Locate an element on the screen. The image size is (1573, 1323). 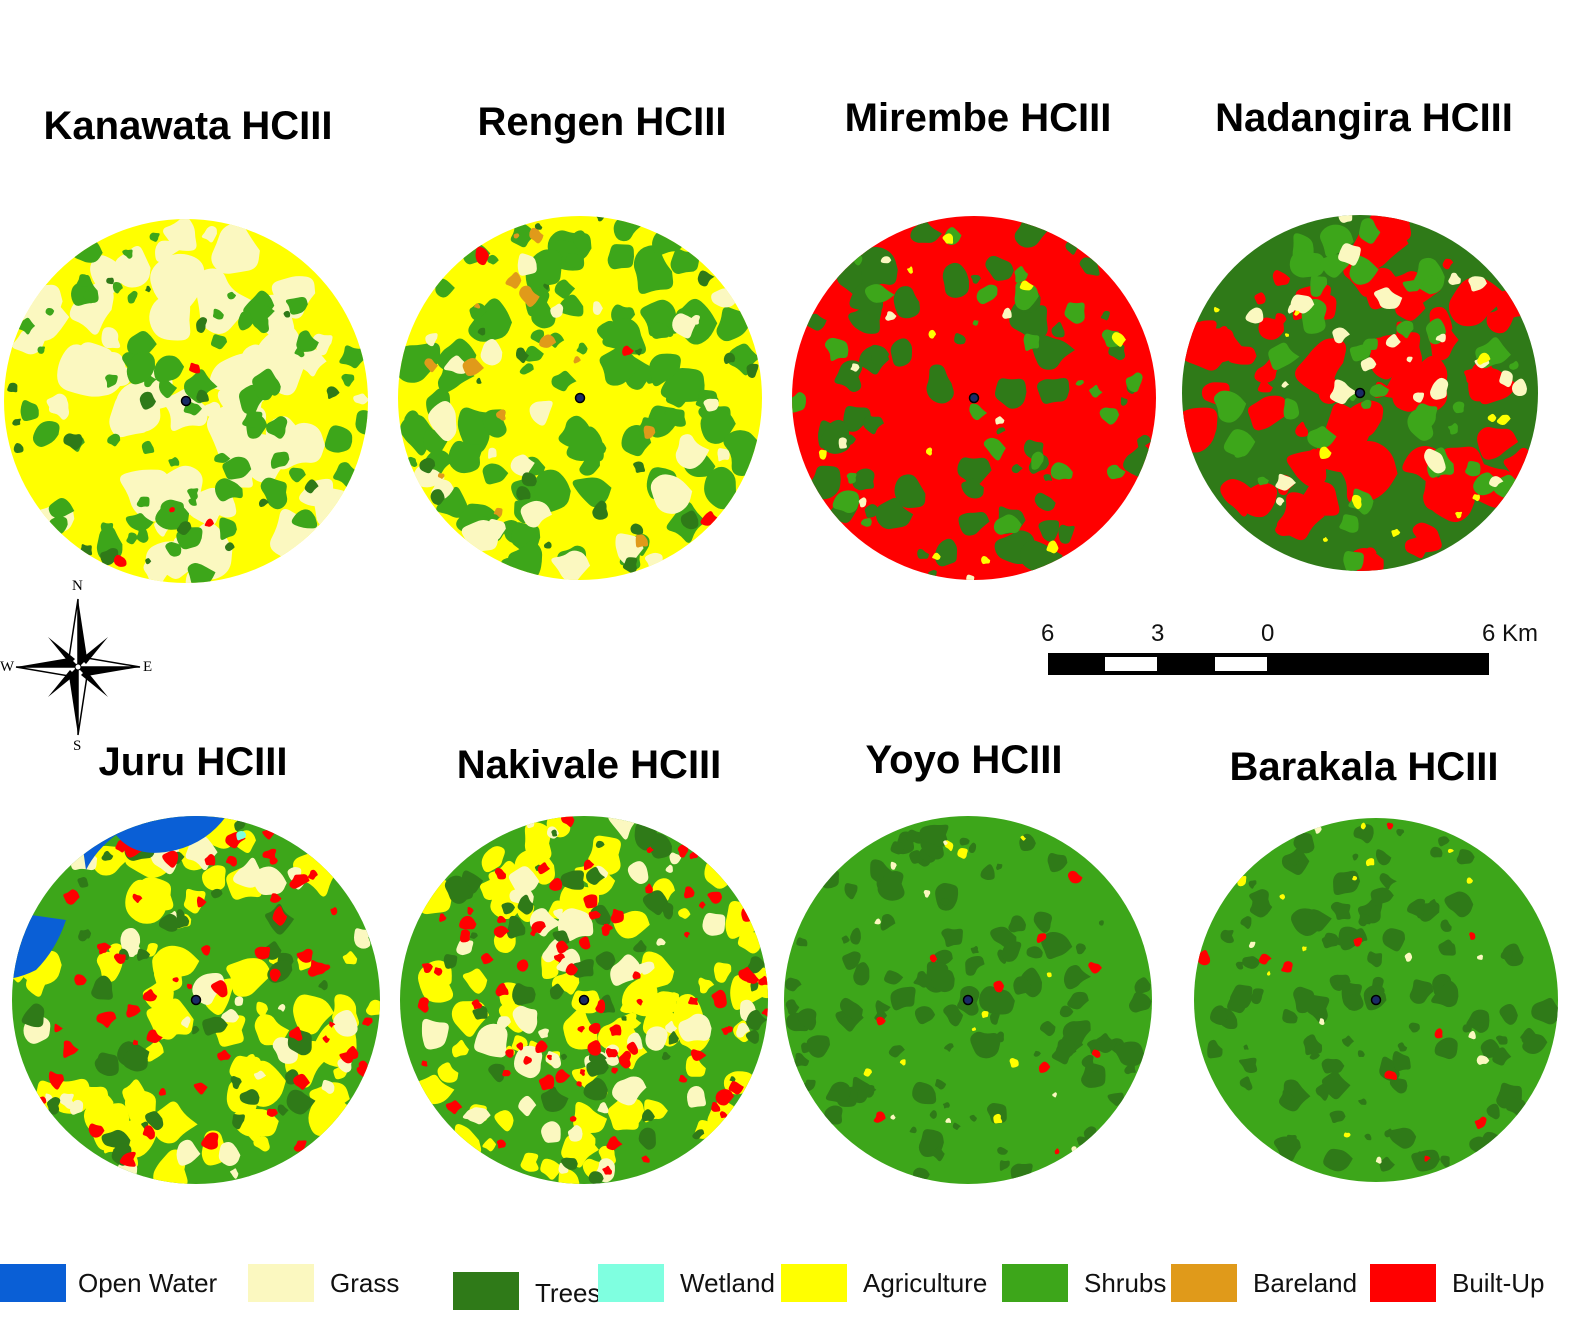
legend-label-grass: Grass is located at coordinates (365, 1283).